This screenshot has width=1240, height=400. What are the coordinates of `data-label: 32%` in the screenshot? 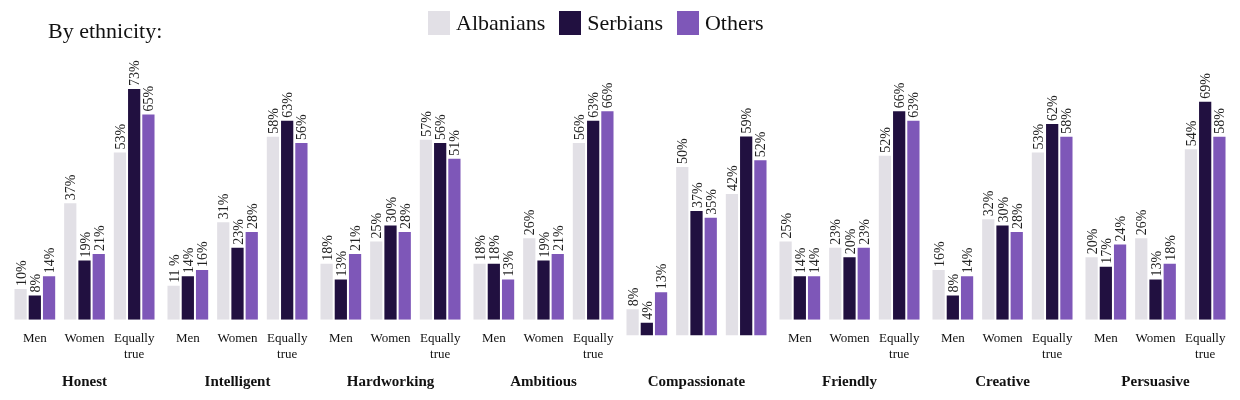 It's located at (989, 203).